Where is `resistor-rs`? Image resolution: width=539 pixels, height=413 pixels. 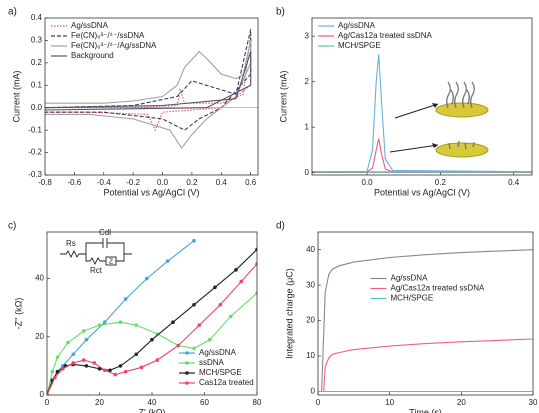 resistor-rs is located at coordinates (73, 254).